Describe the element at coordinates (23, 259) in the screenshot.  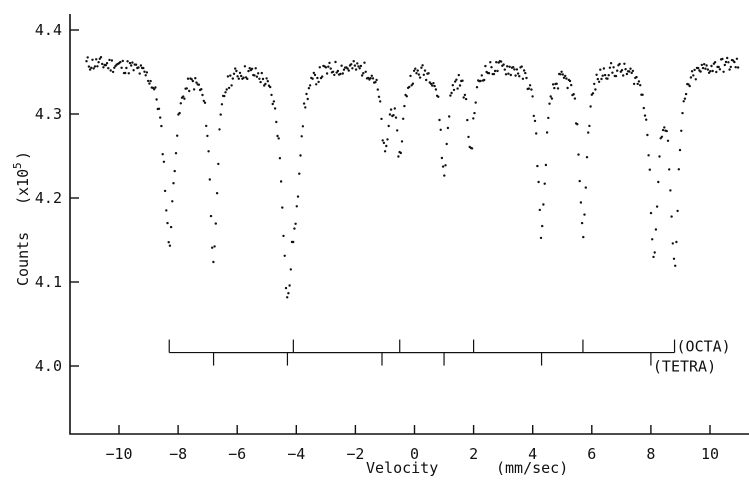
I see `y-axis-label: Counts` at that location.